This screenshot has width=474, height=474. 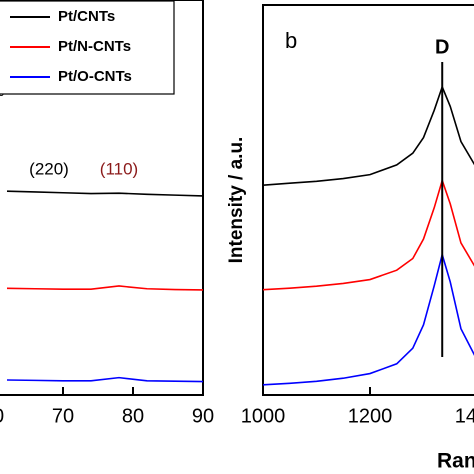 I want to click on legend-label: Pt/N-CNTs, so click(x=94, y=46).